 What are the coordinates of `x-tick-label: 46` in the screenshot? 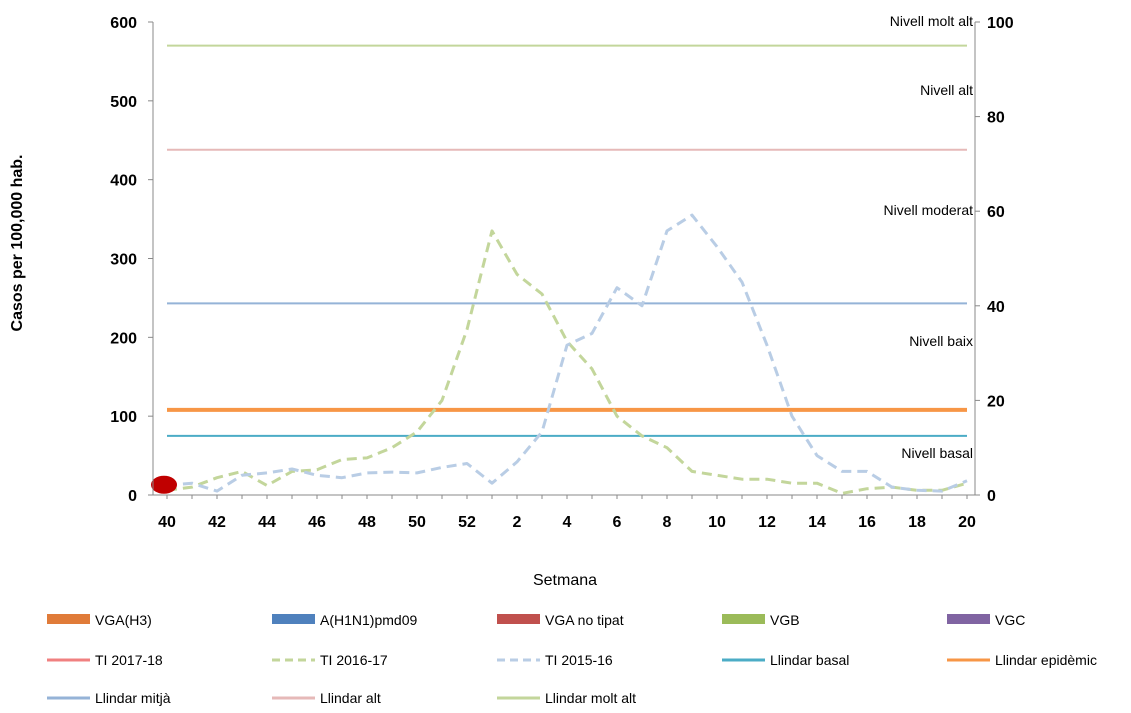 It's located at (317, 522).